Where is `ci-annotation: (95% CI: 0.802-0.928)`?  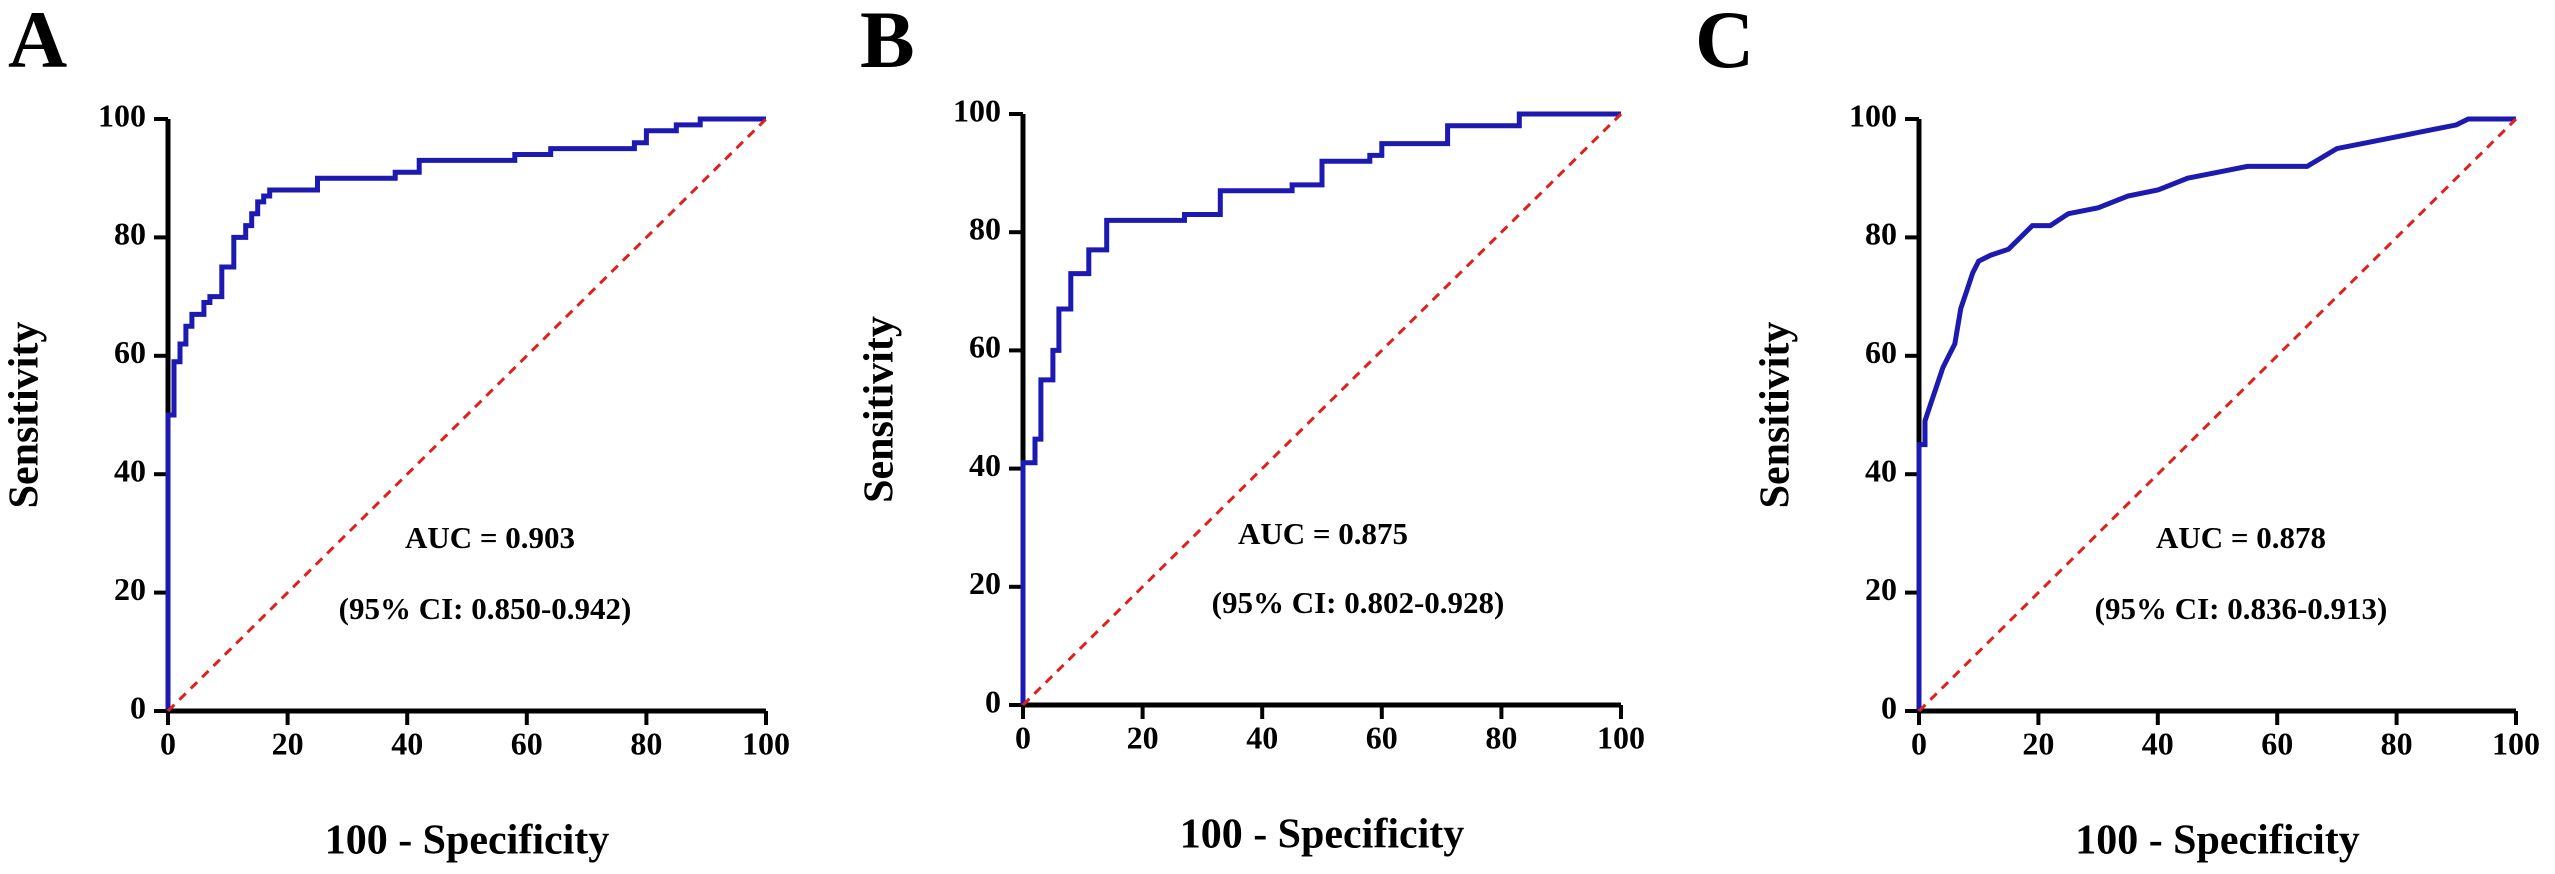 ci-annotation: (95% CI: 0.802-0.928) is located at coordinates (1358, 602).